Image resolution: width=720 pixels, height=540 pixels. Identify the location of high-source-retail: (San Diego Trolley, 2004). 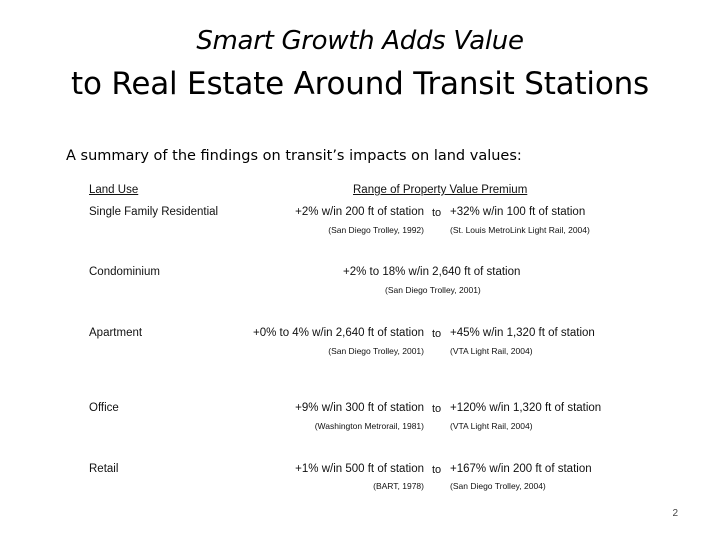
(498, 486).